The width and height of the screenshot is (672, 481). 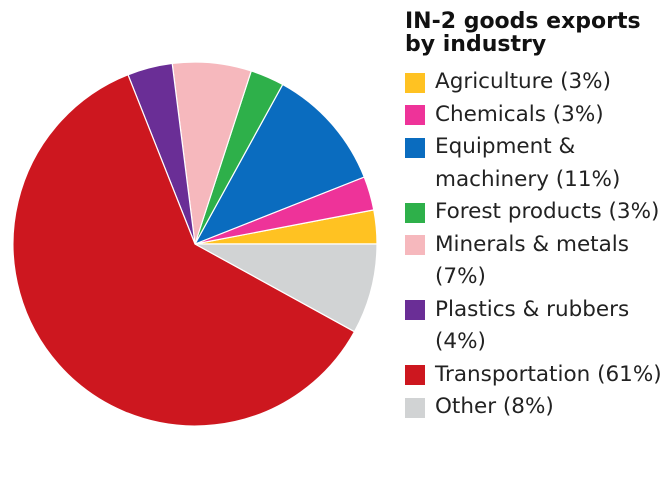 What do you see at coordinates (547, 211) in the screenshot?
I see `legend-label: Forest products (3%)` at bounding box center [547, 211].